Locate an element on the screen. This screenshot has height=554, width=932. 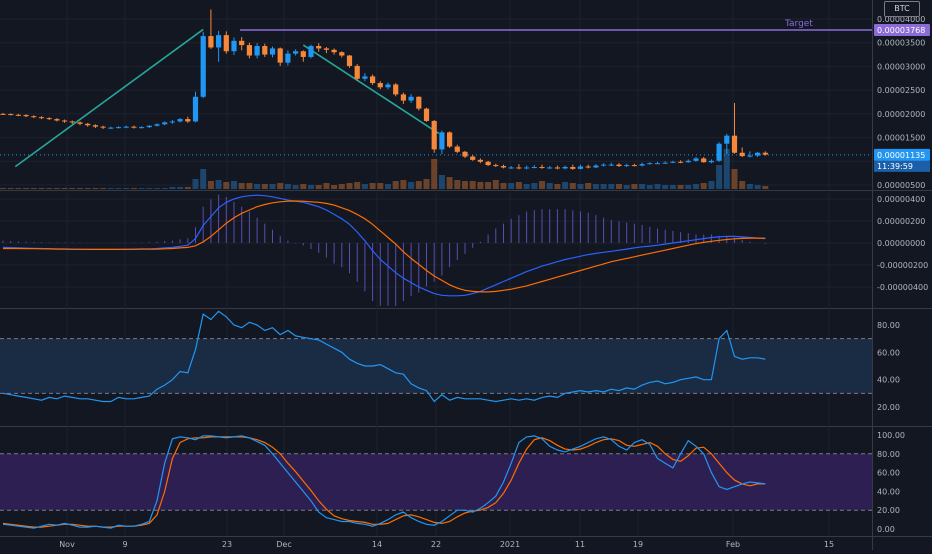
currency-badge: BTC is located at coordinates (902, 9).